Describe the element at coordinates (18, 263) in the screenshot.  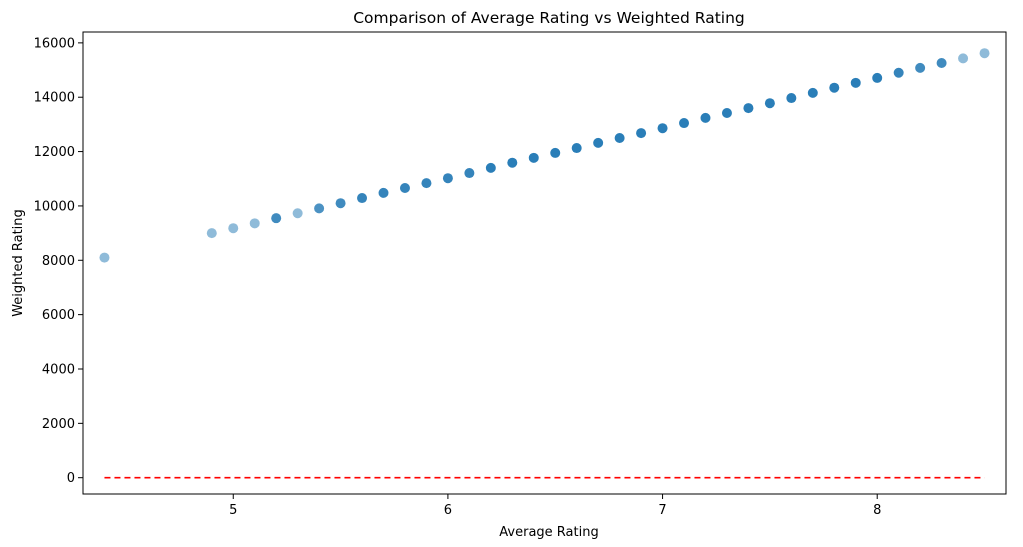
I see `y-axis-label: Weighted Rating` at that location.